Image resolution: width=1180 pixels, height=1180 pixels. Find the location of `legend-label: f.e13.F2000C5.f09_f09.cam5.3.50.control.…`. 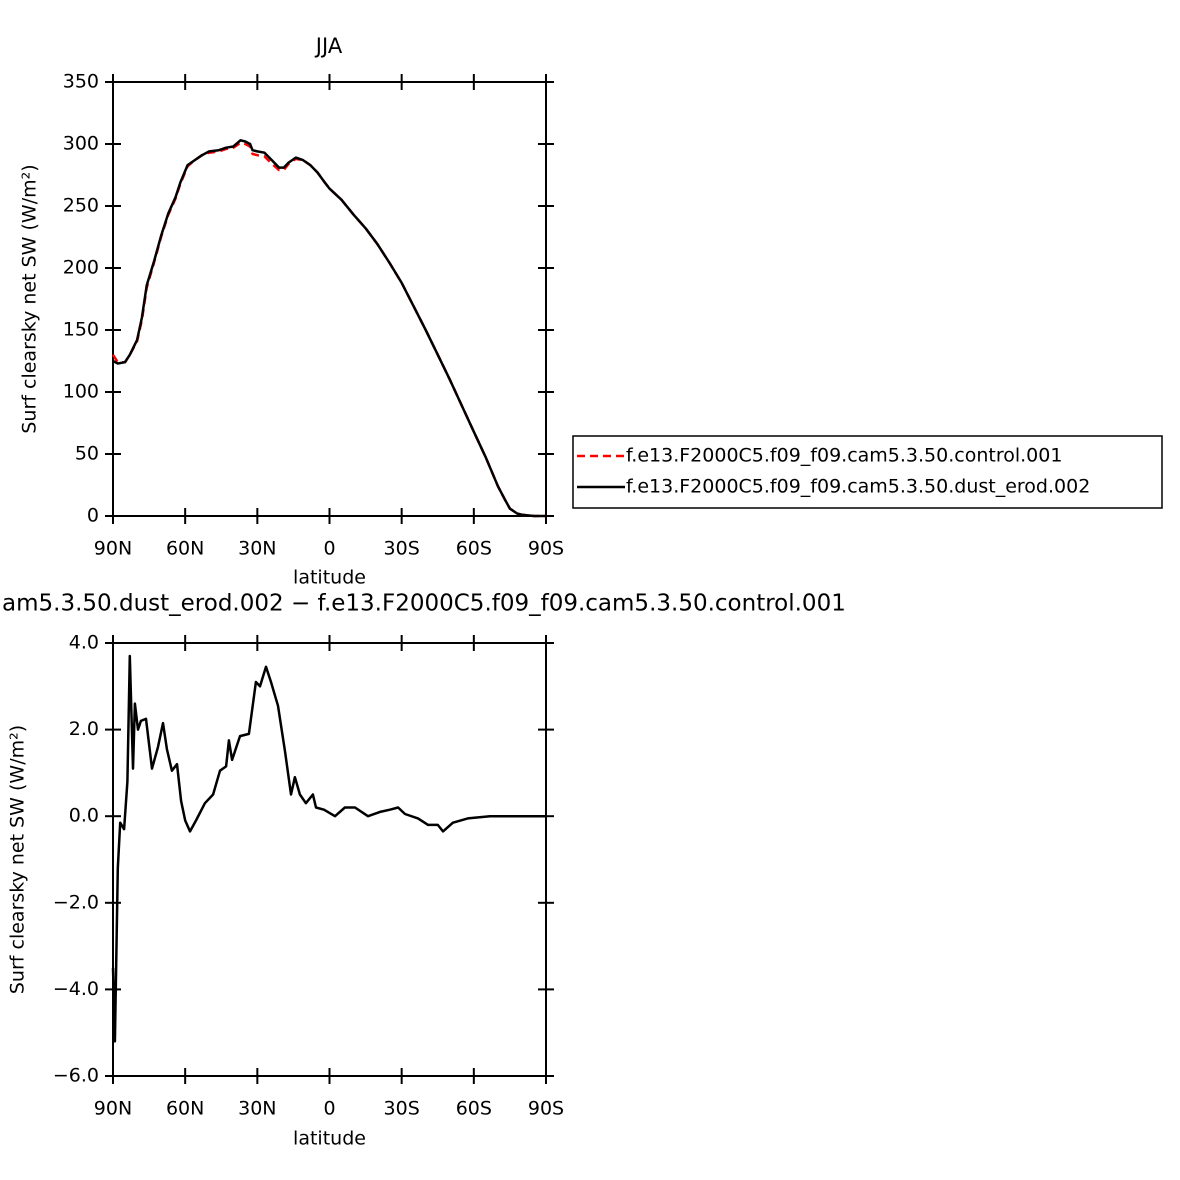

legend-label: f.e13.F2000C5.f09_f09.cam5.3.50.control.… is located at coordinates (844, 456).